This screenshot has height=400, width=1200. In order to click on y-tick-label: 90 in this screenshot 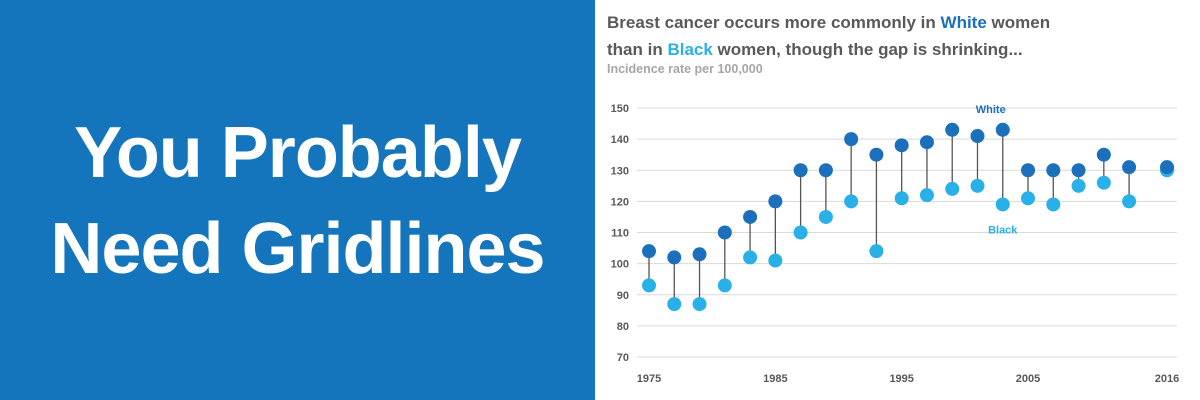, I will do `click(623, 296)`.